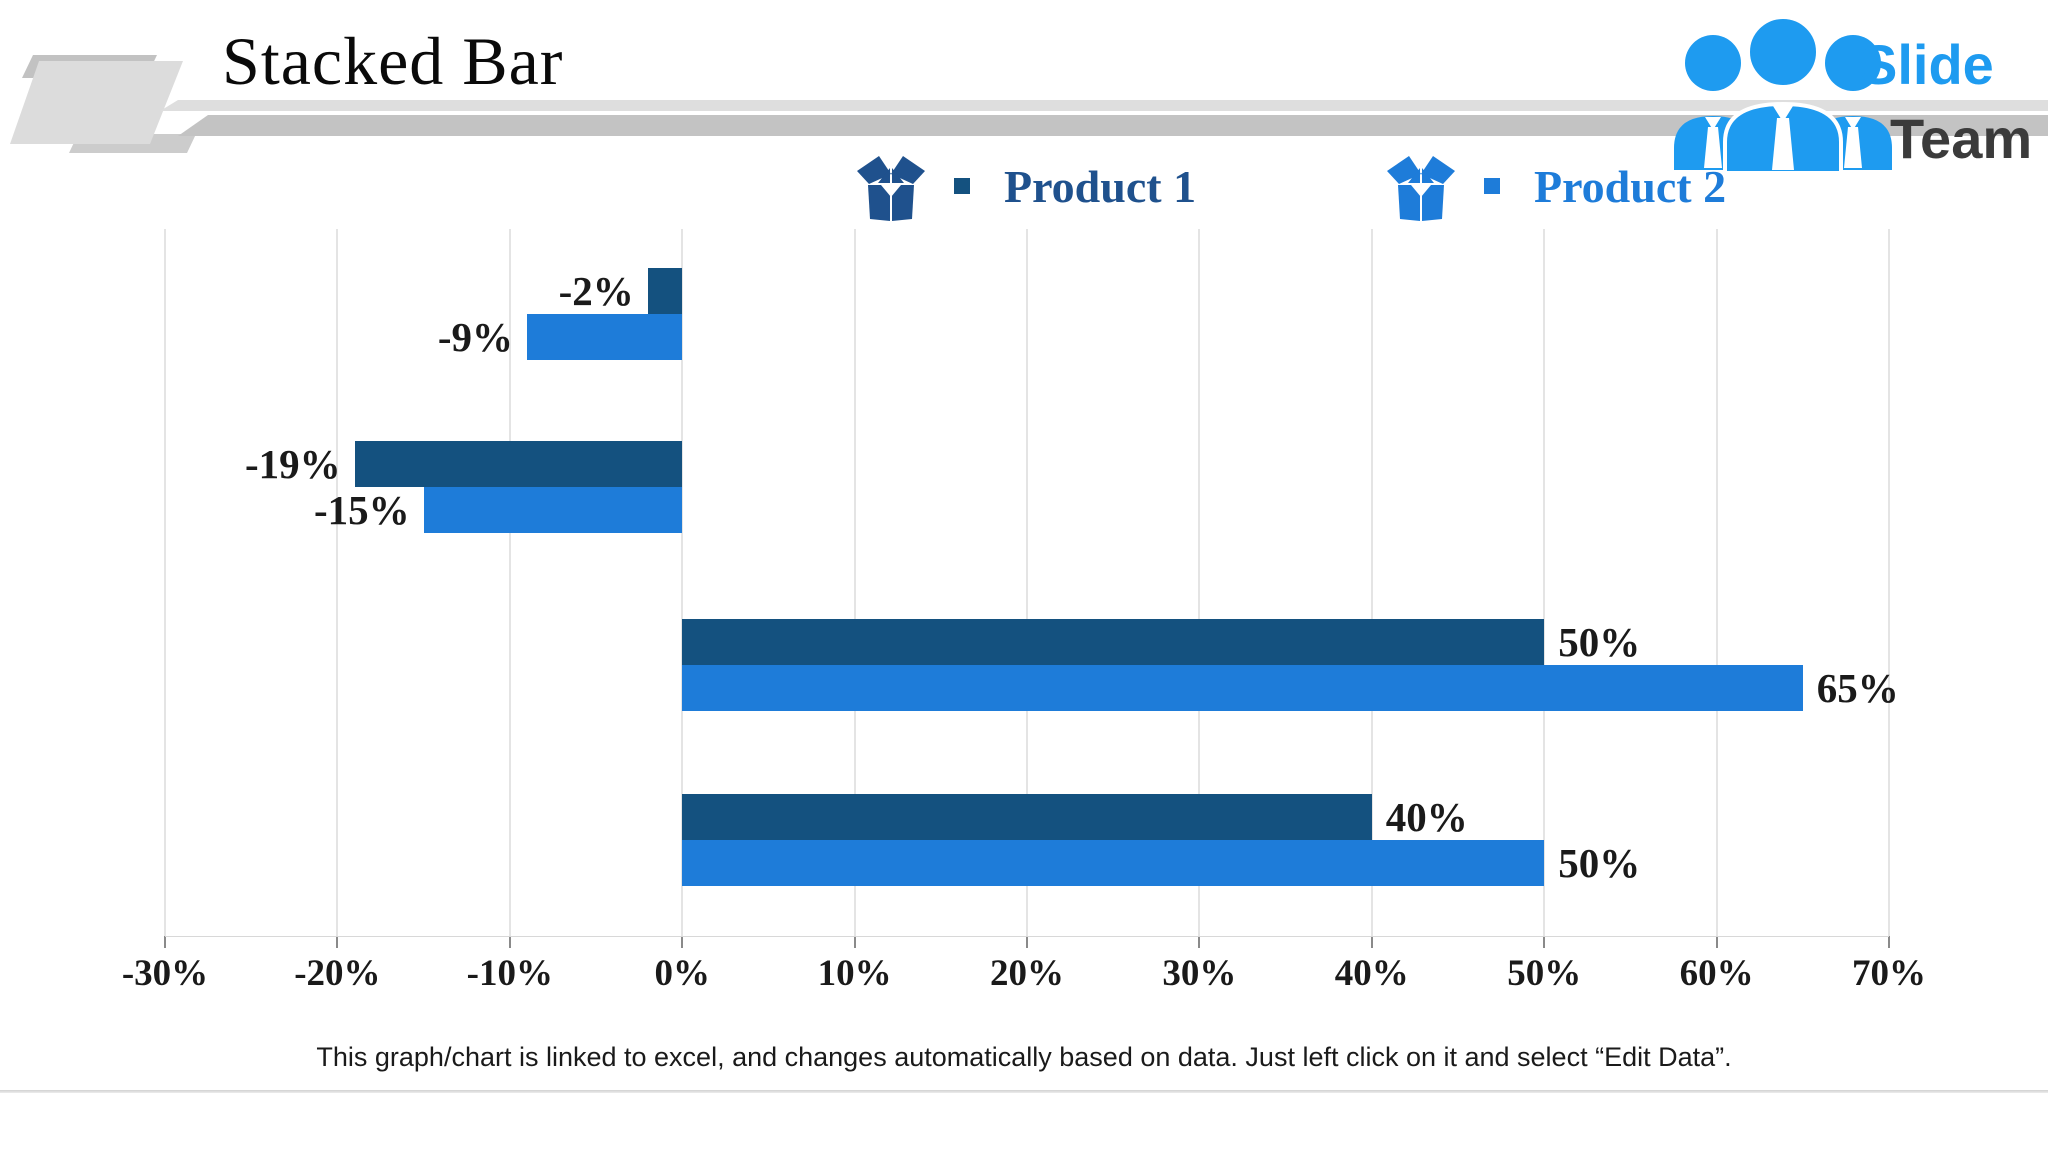 The image size is (2048, 1152). Describe the element at coordinates (1630, 186) in the screenshot. I see `legend-label-product-2: Product 2` at that location.